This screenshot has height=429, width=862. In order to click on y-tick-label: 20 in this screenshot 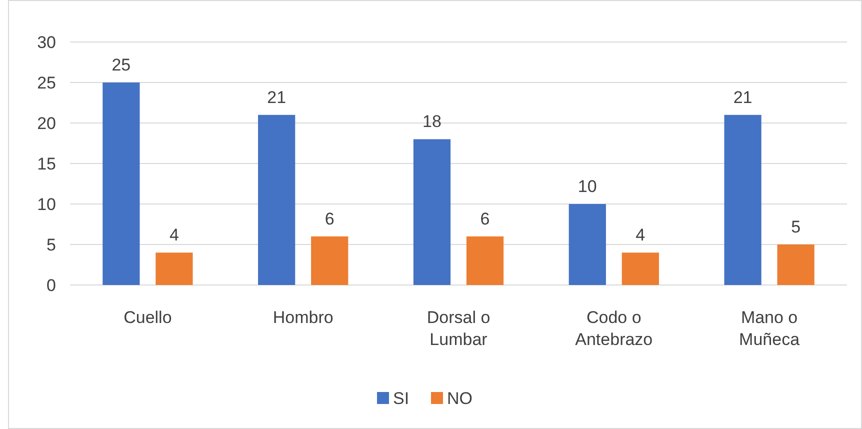, I will do `click(46, 123)`.